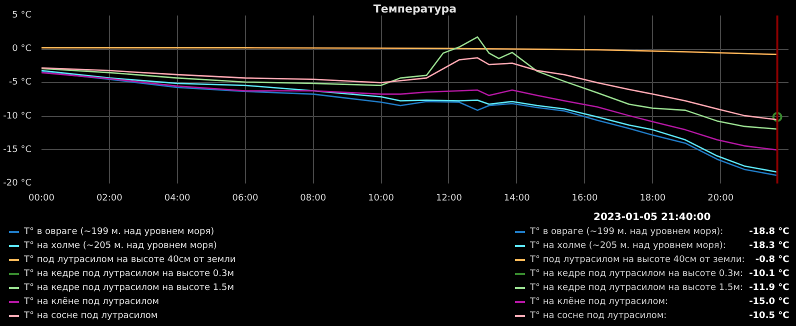  What do you see at coordinates (120, 246) in the screenshot?
I see `legend-label: T° на холме (~205 м. над уровнем моря)` at bounding box center [120, 246].